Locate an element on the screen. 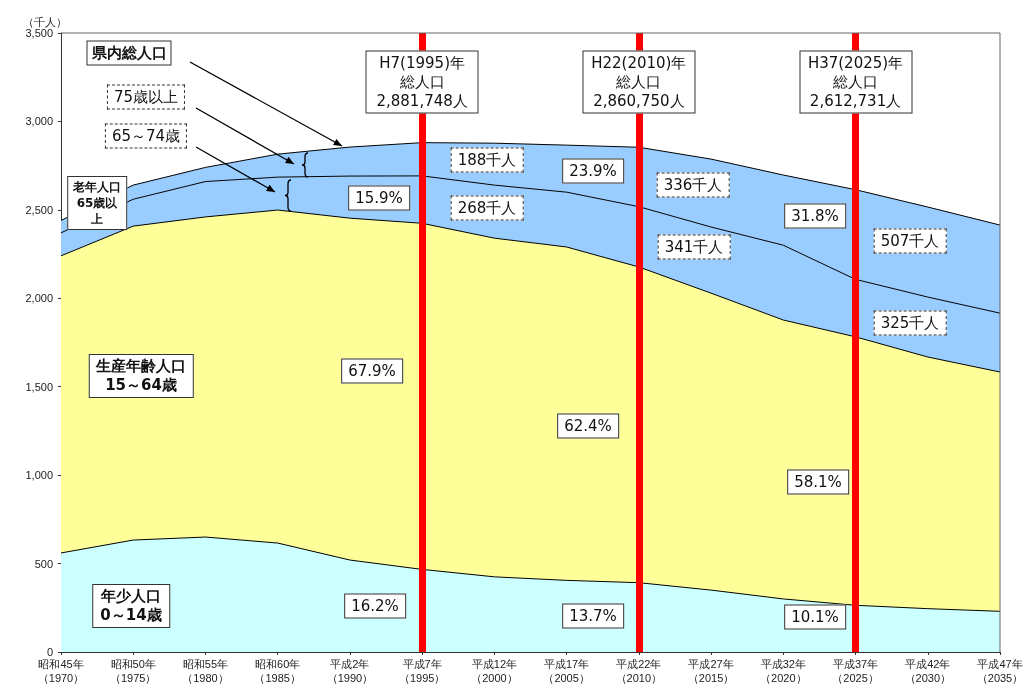  x-tick-label: 平成22年（2010） is located at coordinates (639, 671).